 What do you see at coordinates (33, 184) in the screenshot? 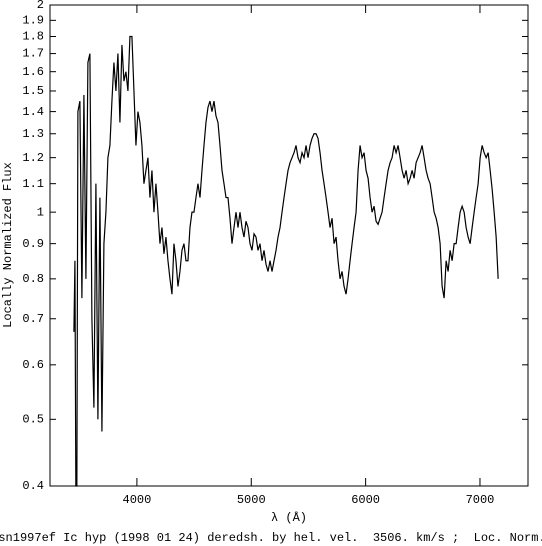
I see `y-tick-label: 1.1` at bounding box center [33, 184].